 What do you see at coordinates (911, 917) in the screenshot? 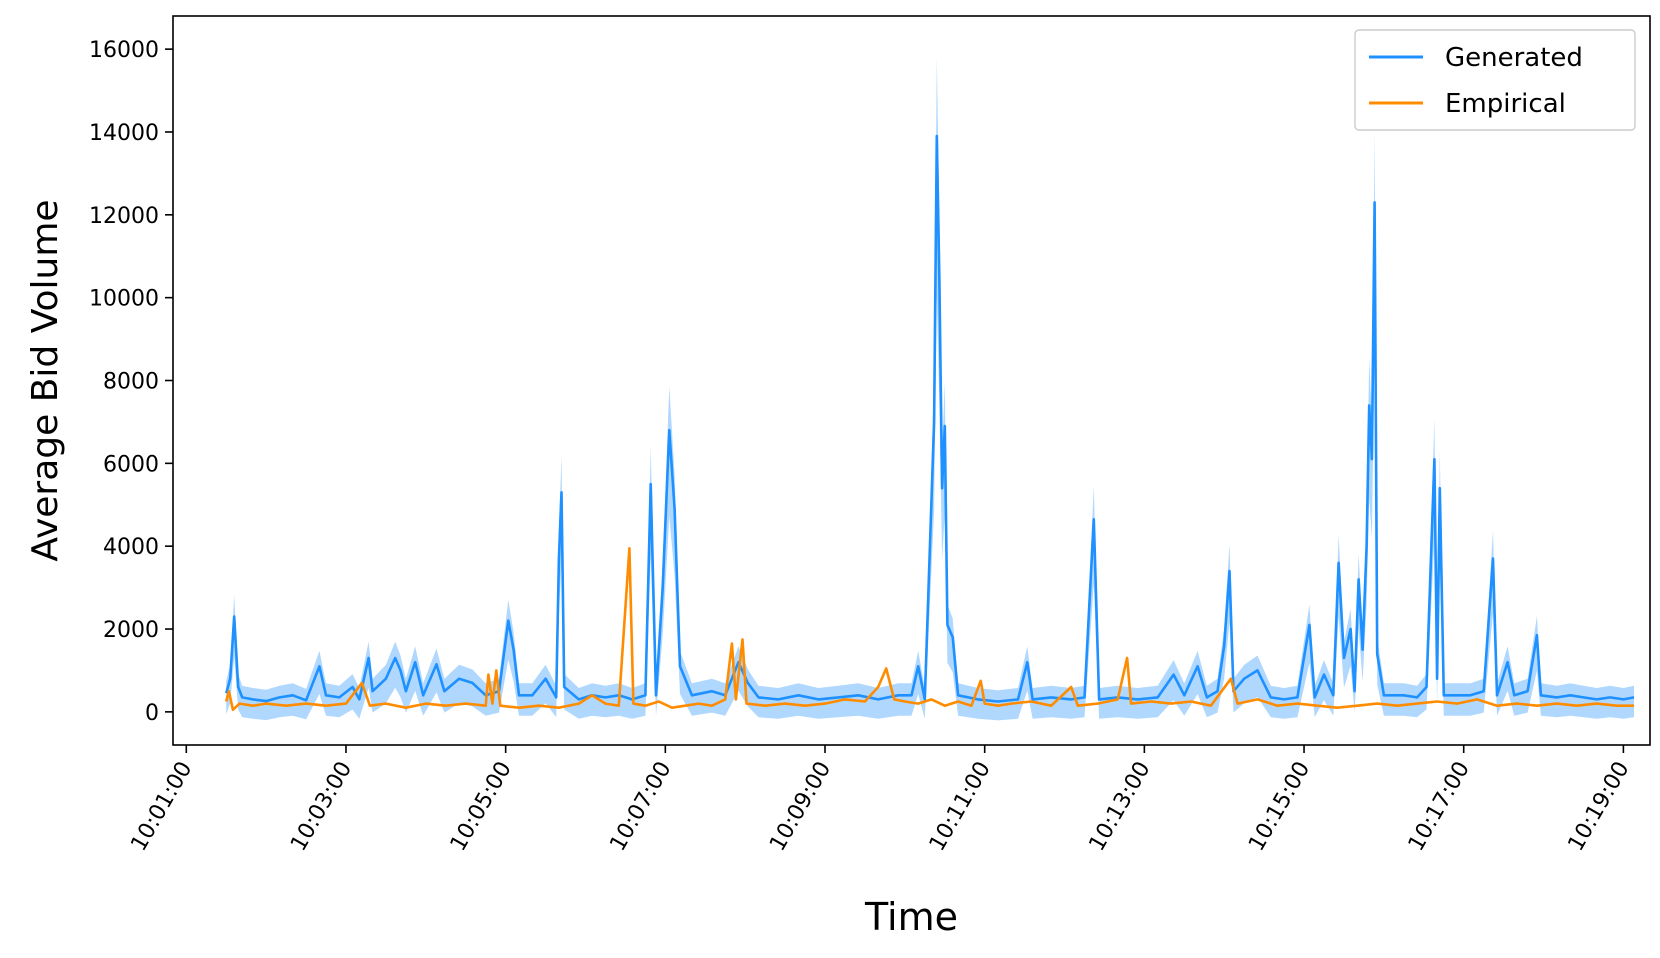
I see `x-axis-title: Time` at bounding box center [911, 917].